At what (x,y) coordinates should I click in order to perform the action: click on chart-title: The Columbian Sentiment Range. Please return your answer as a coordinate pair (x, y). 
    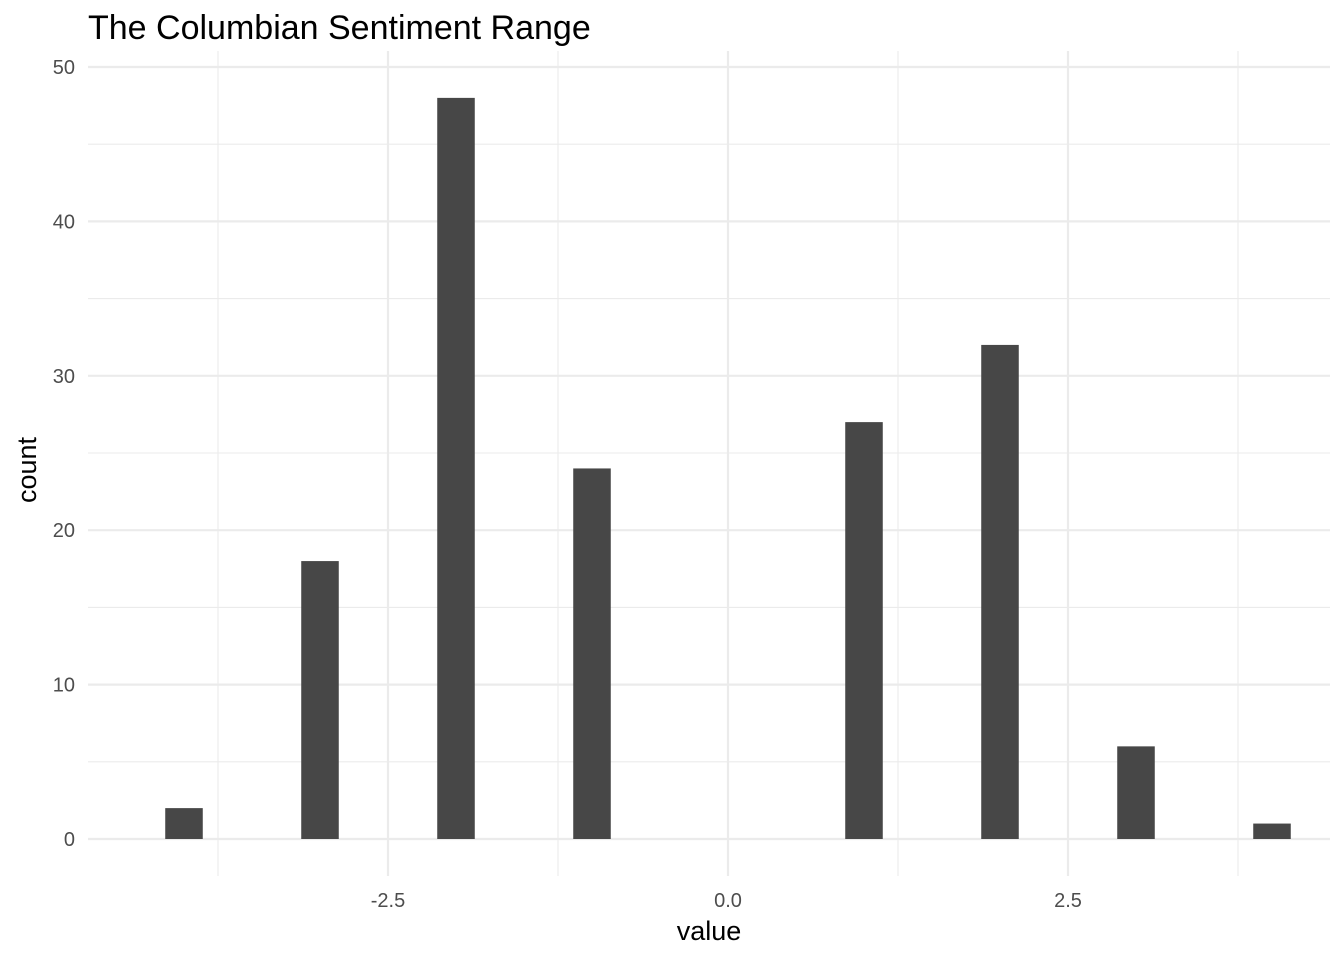
    Looking at the image, I should click on (339, 28).